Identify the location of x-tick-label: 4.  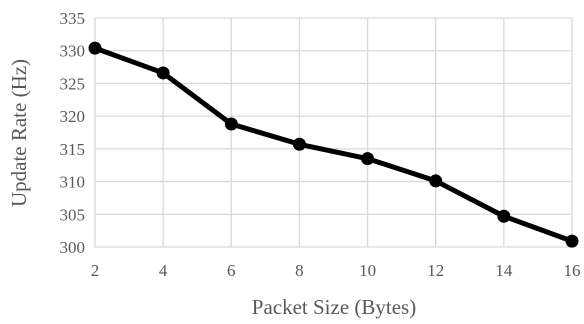
(163, 270).